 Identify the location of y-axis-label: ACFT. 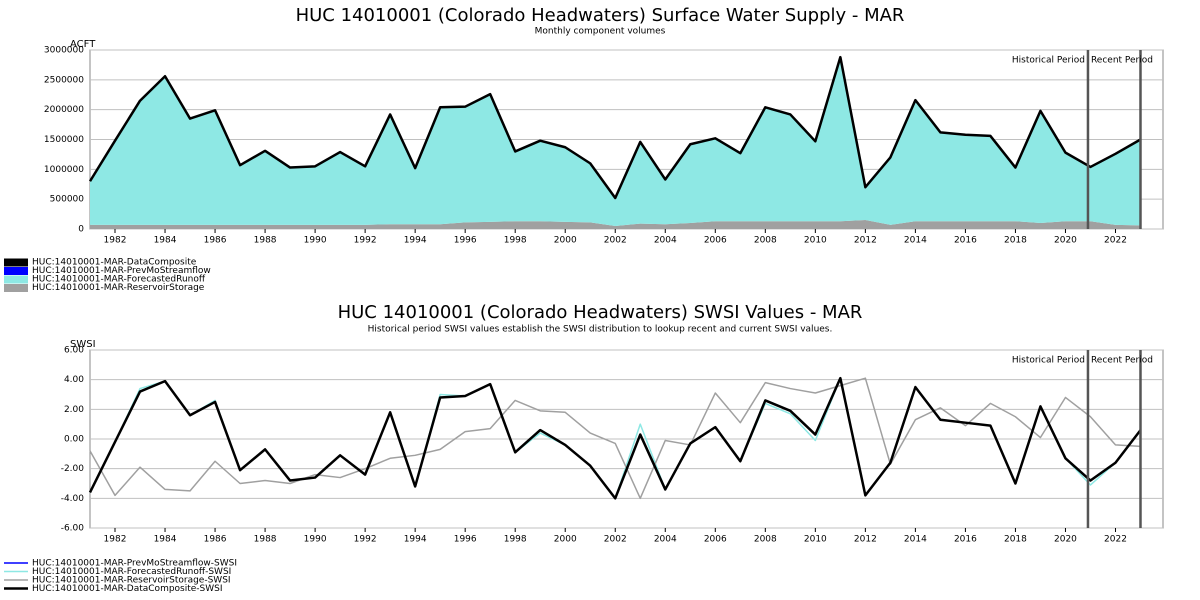
(83, 44).